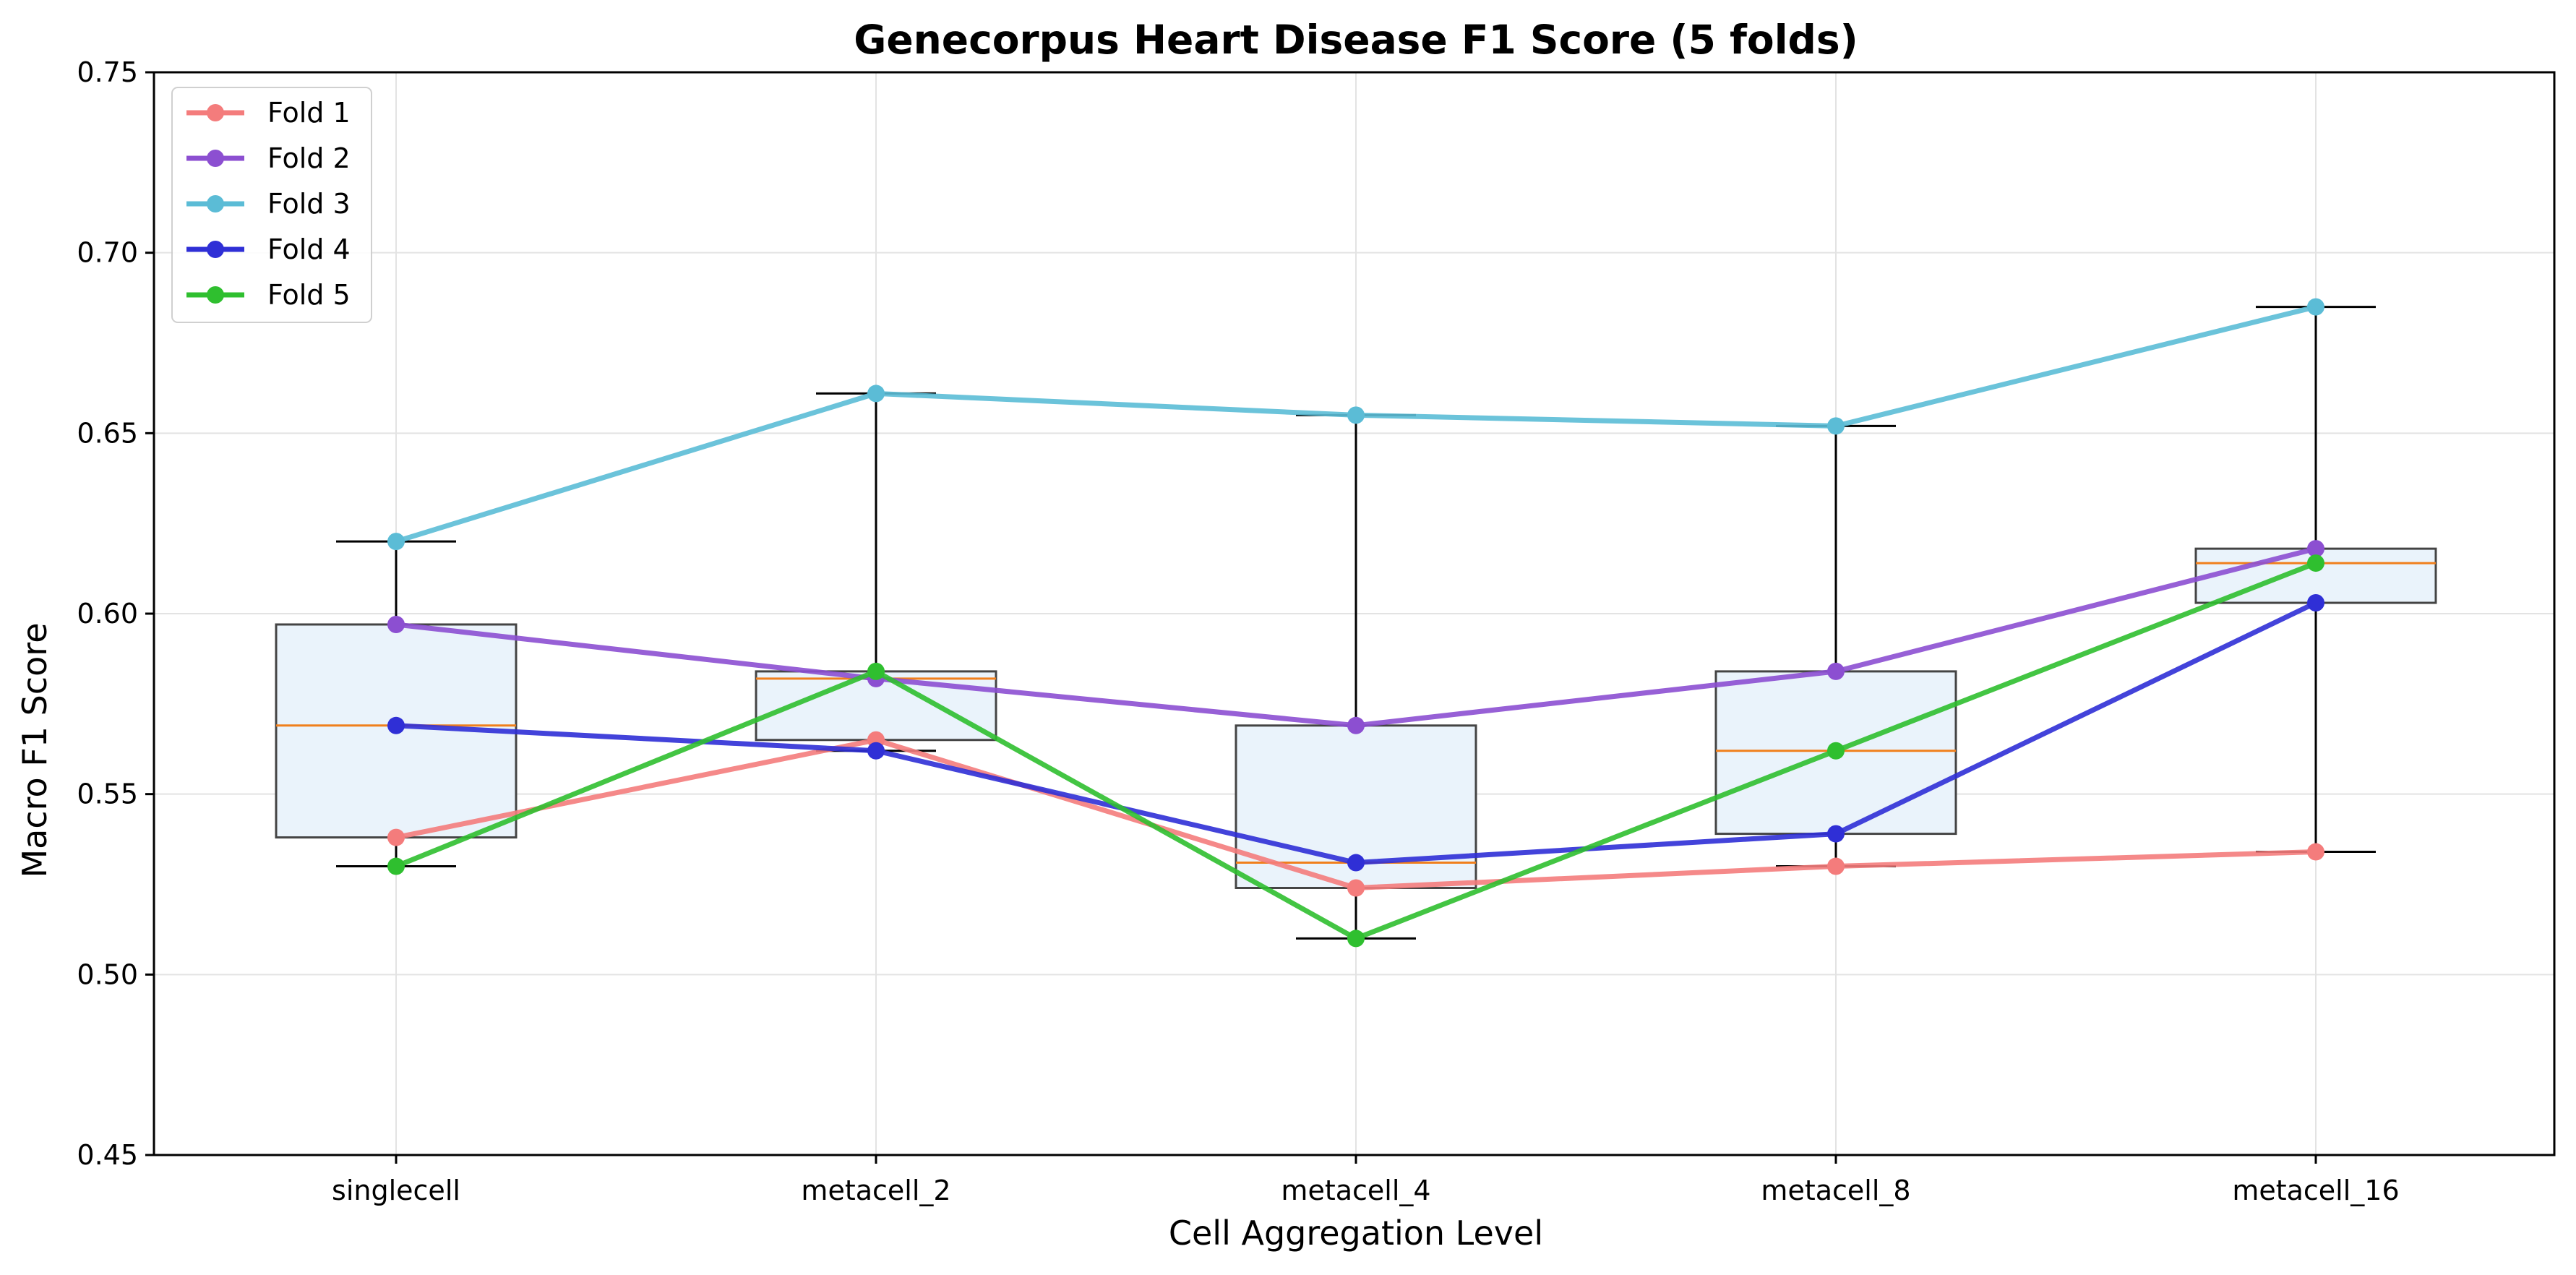  What do you see at coordinates (1356, 1190) in the screenshot?
I see `x-tick-label: metacell_4` at bounding box center [1356, 1190].